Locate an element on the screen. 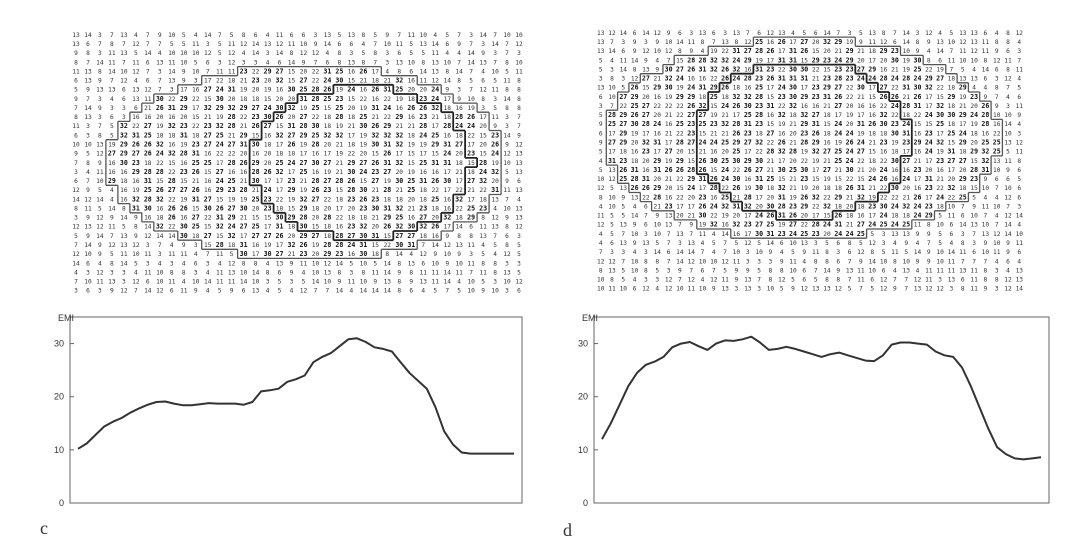  grid-cell: 21 is located at coordinates (872, 188).